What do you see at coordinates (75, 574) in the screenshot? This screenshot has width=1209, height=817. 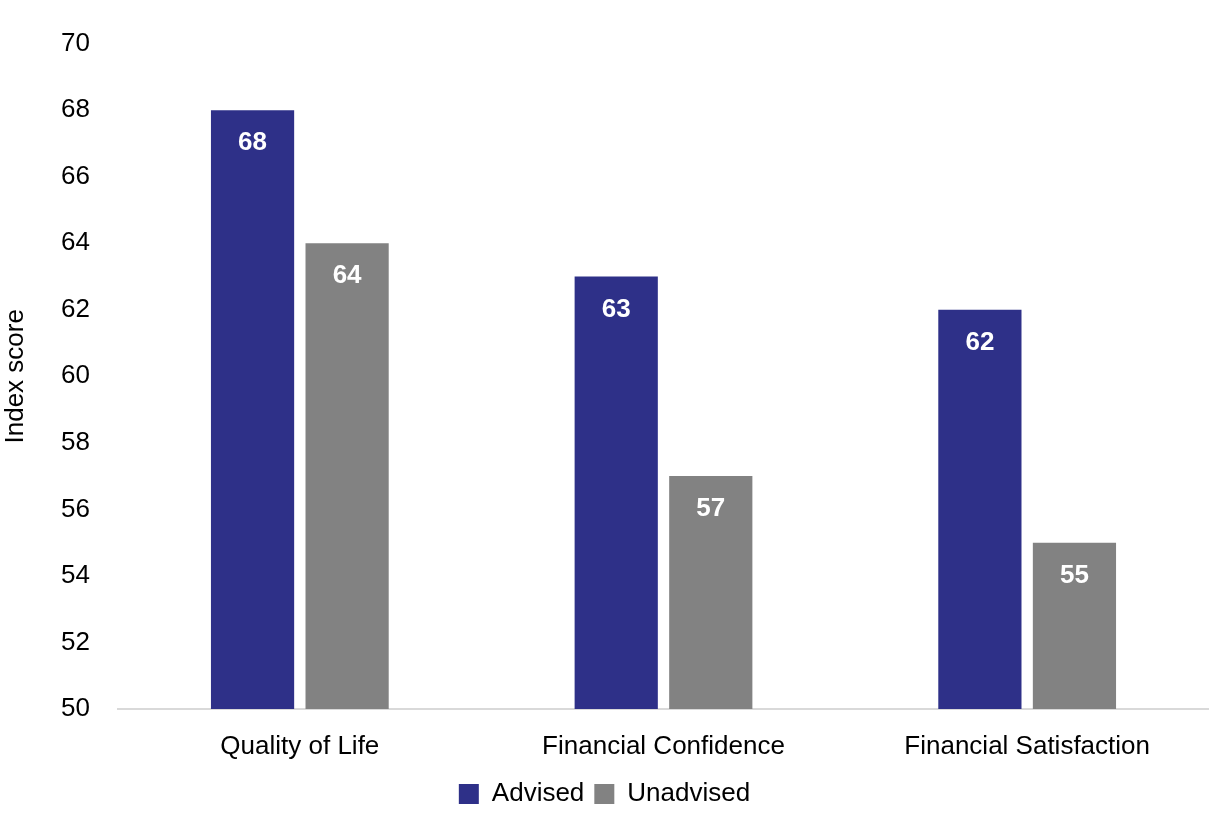 I see `y-tick-label: 54` at bounding box center [75, 574].